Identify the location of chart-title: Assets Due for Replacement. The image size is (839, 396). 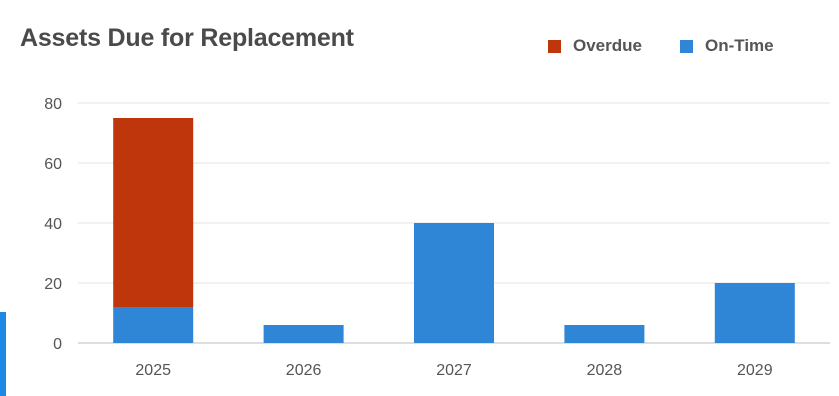
(187, 38).